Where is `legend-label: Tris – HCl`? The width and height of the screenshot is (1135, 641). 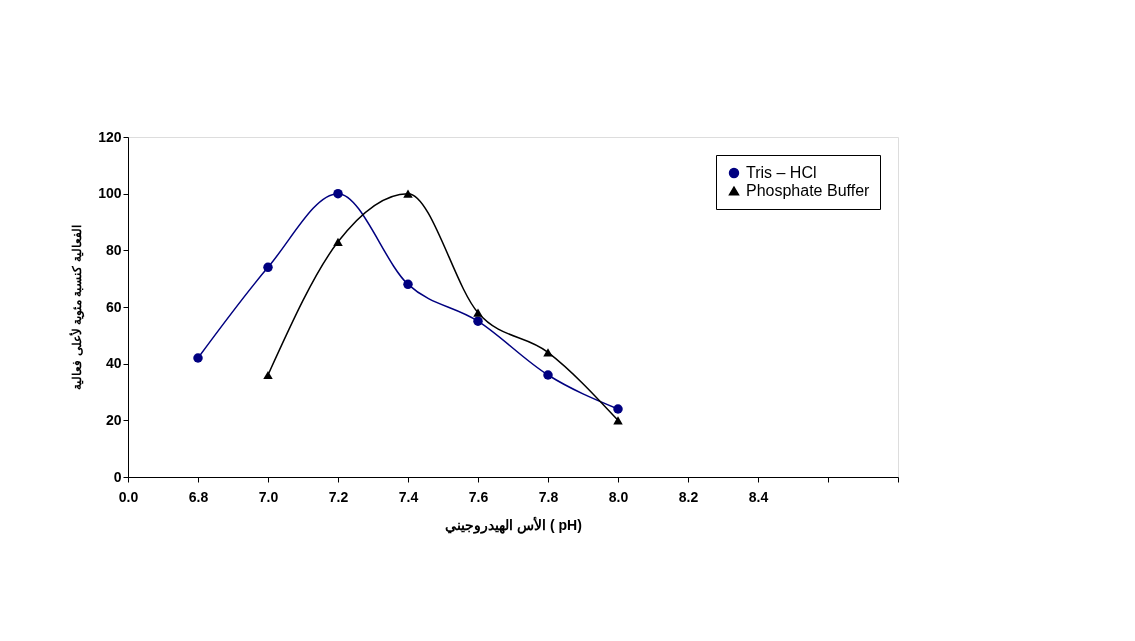
legend-label: Tris – HCl is located at coordinates (781, 172).